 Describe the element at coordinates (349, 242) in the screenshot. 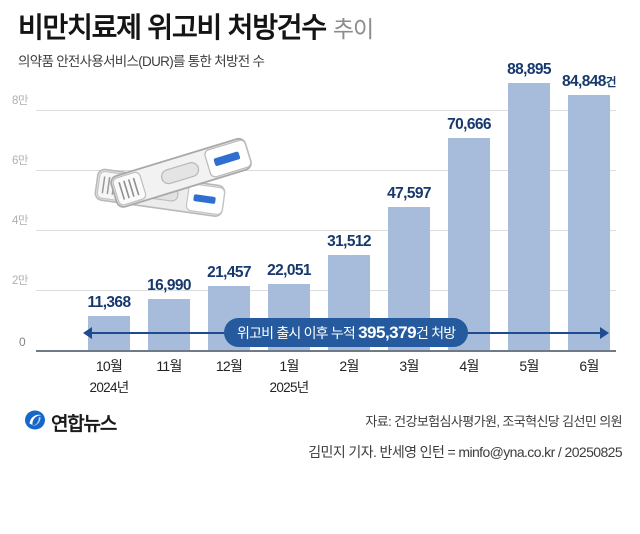

I see `bar-value-label: 31,512` at that location.